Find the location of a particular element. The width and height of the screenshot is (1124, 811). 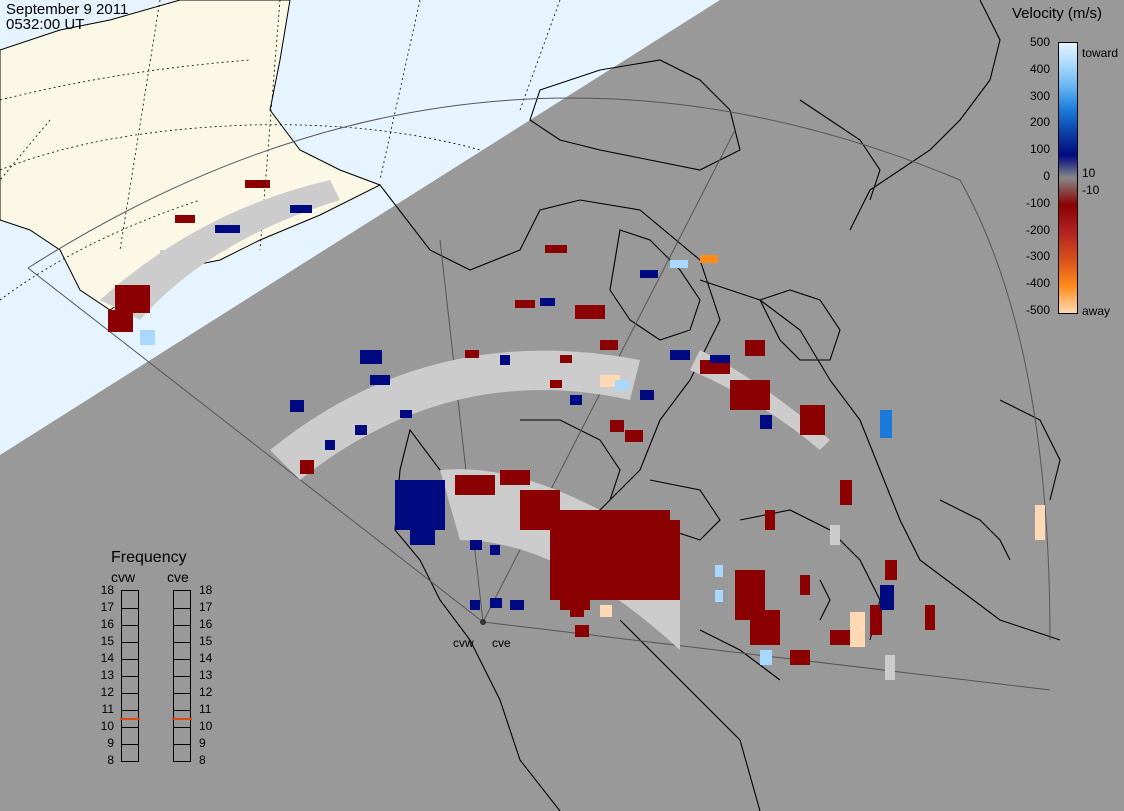

alaska-land is located at coordinates (191, 155).